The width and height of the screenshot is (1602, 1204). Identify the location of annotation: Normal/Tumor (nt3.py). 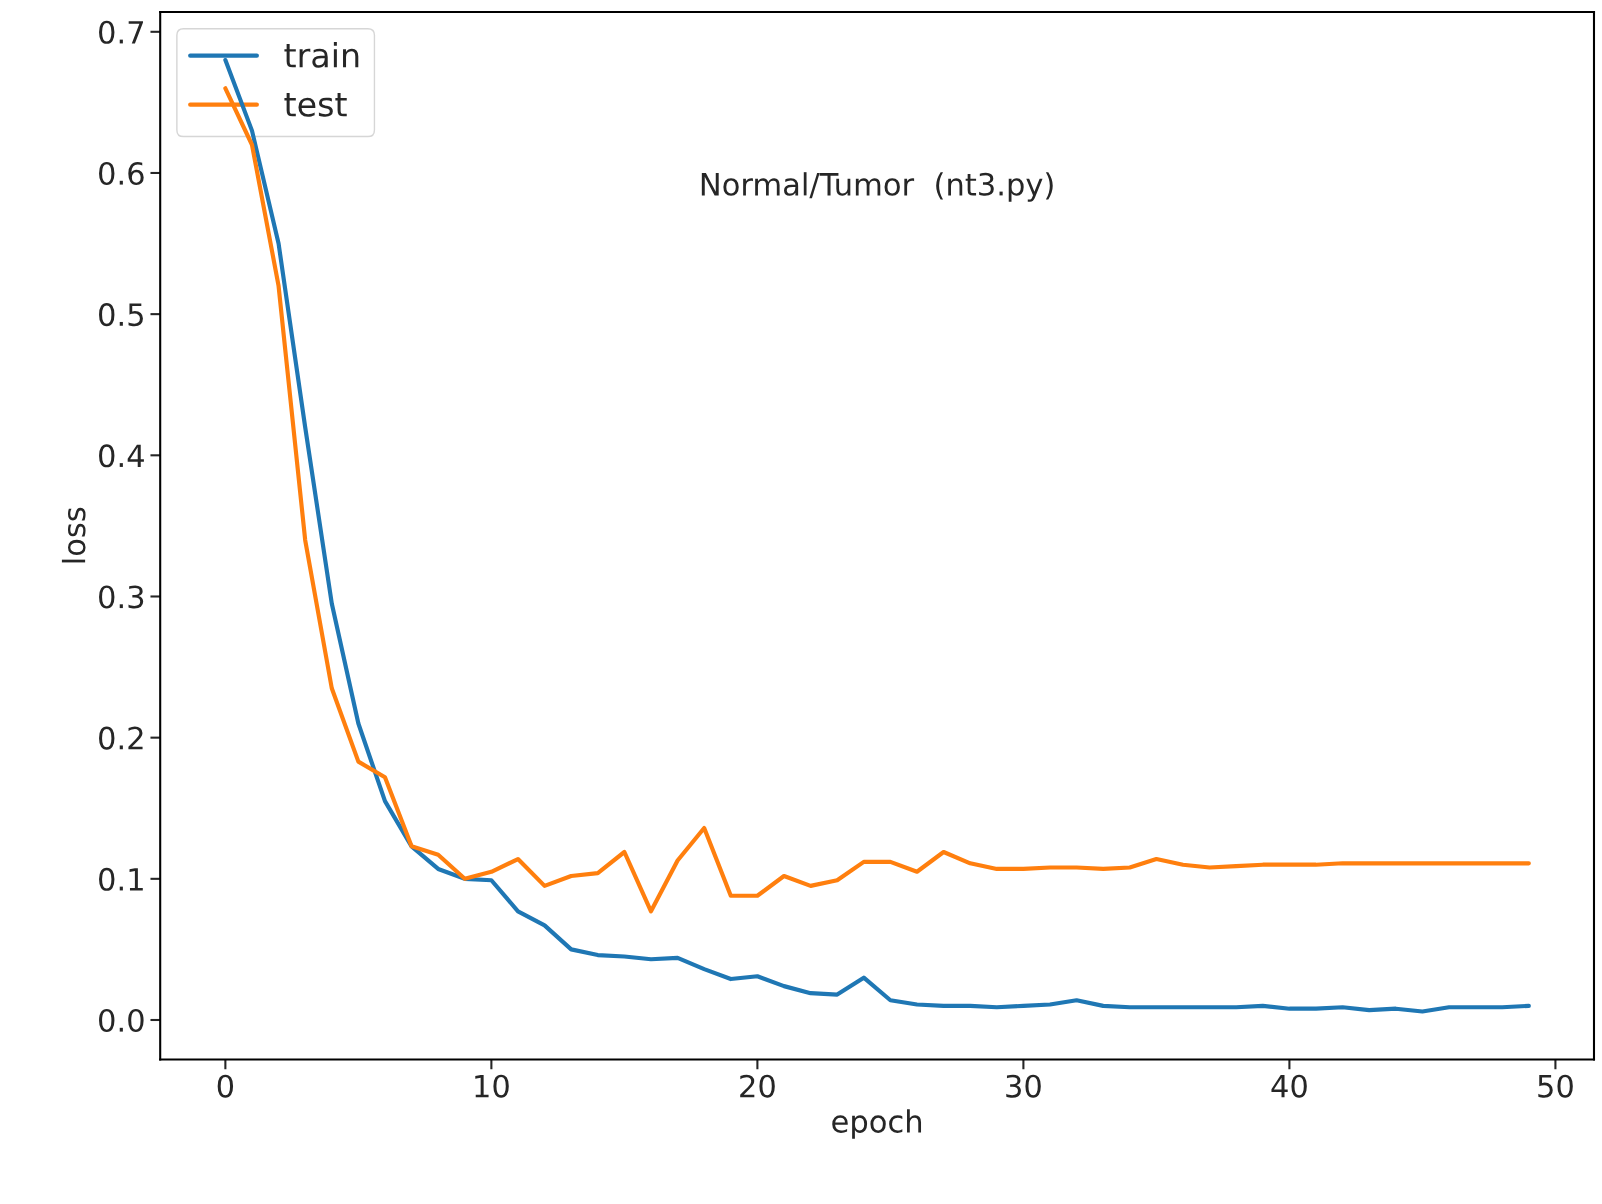
(877, 187).